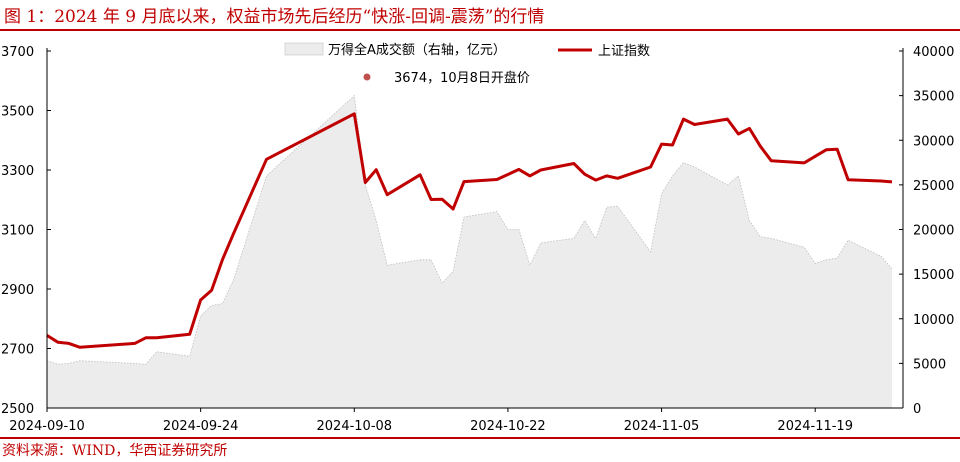 This screenshot has height=462, width=960. I want to click on x-tick-label: 2024-11-05, so click(662, 426).